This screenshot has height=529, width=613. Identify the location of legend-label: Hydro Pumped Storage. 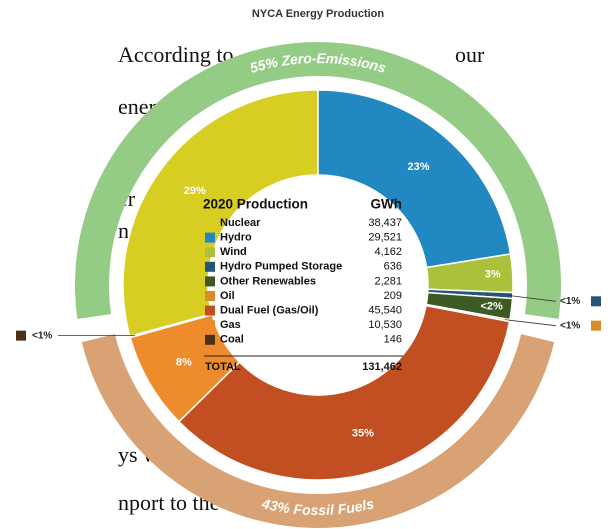
(281, 267).